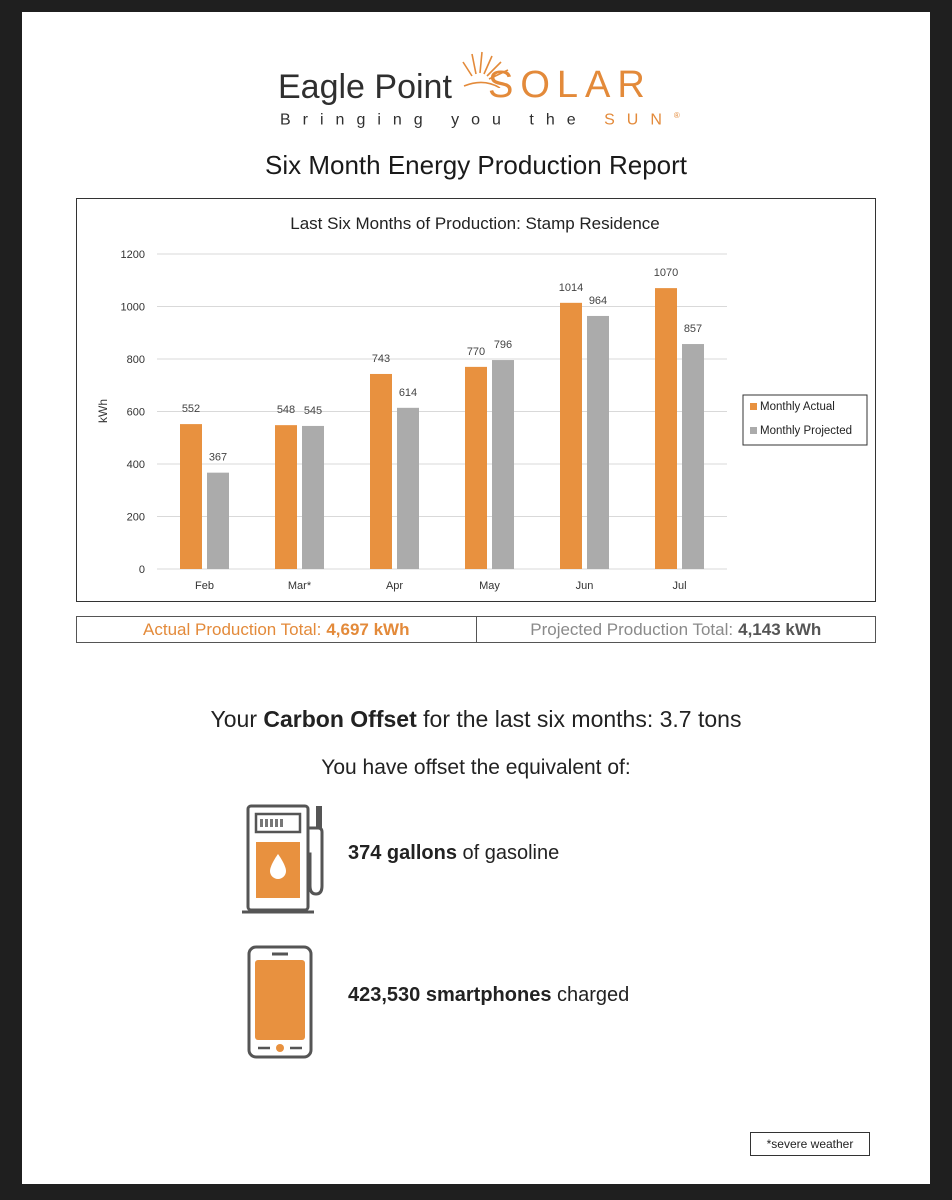  I want to click on actual-total-value: 4,697 kWh, so click(368, 629).